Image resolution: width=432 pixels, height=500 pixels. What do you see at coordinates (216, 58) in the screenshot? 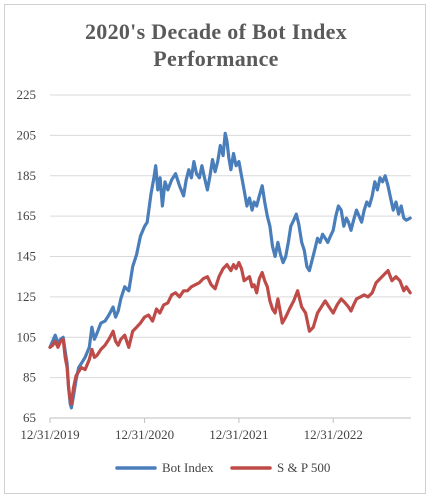
I see `chart-title-line-2: Performance` at bounding box center [216, 58].